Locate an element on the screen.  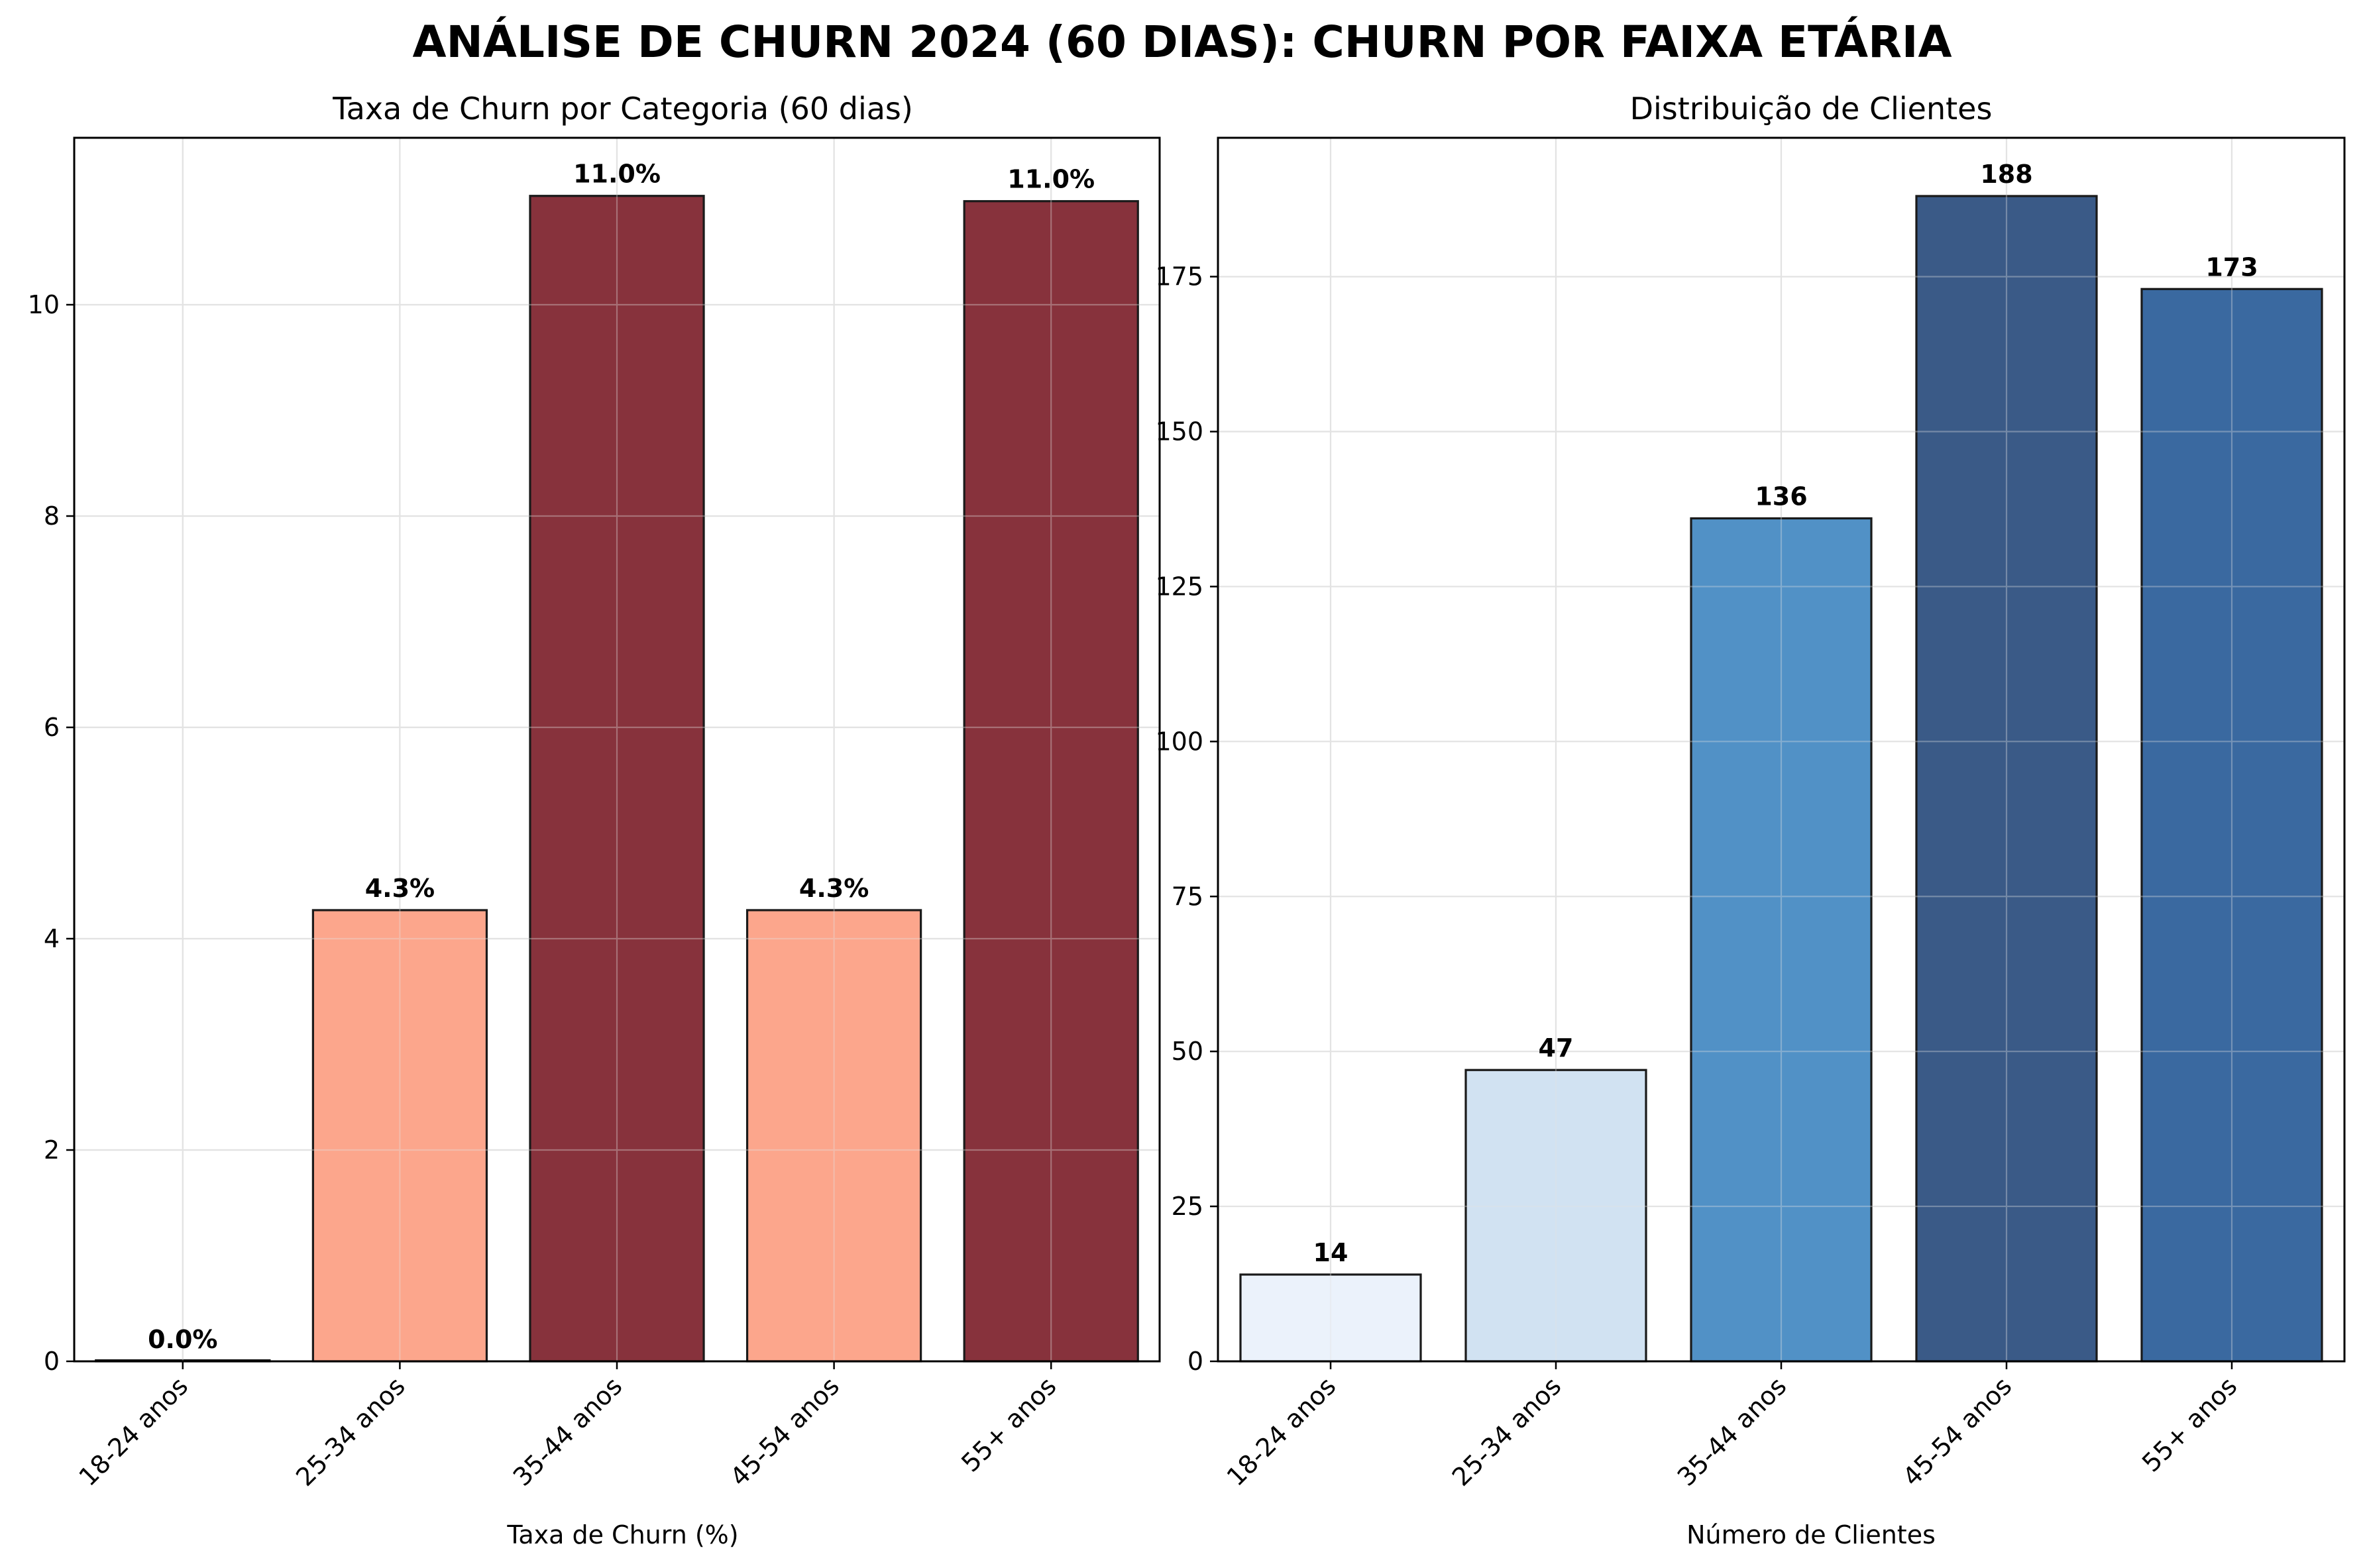
chart-customer-distribution-bar-18-24-anos is located at coordinates (1330, 1318).